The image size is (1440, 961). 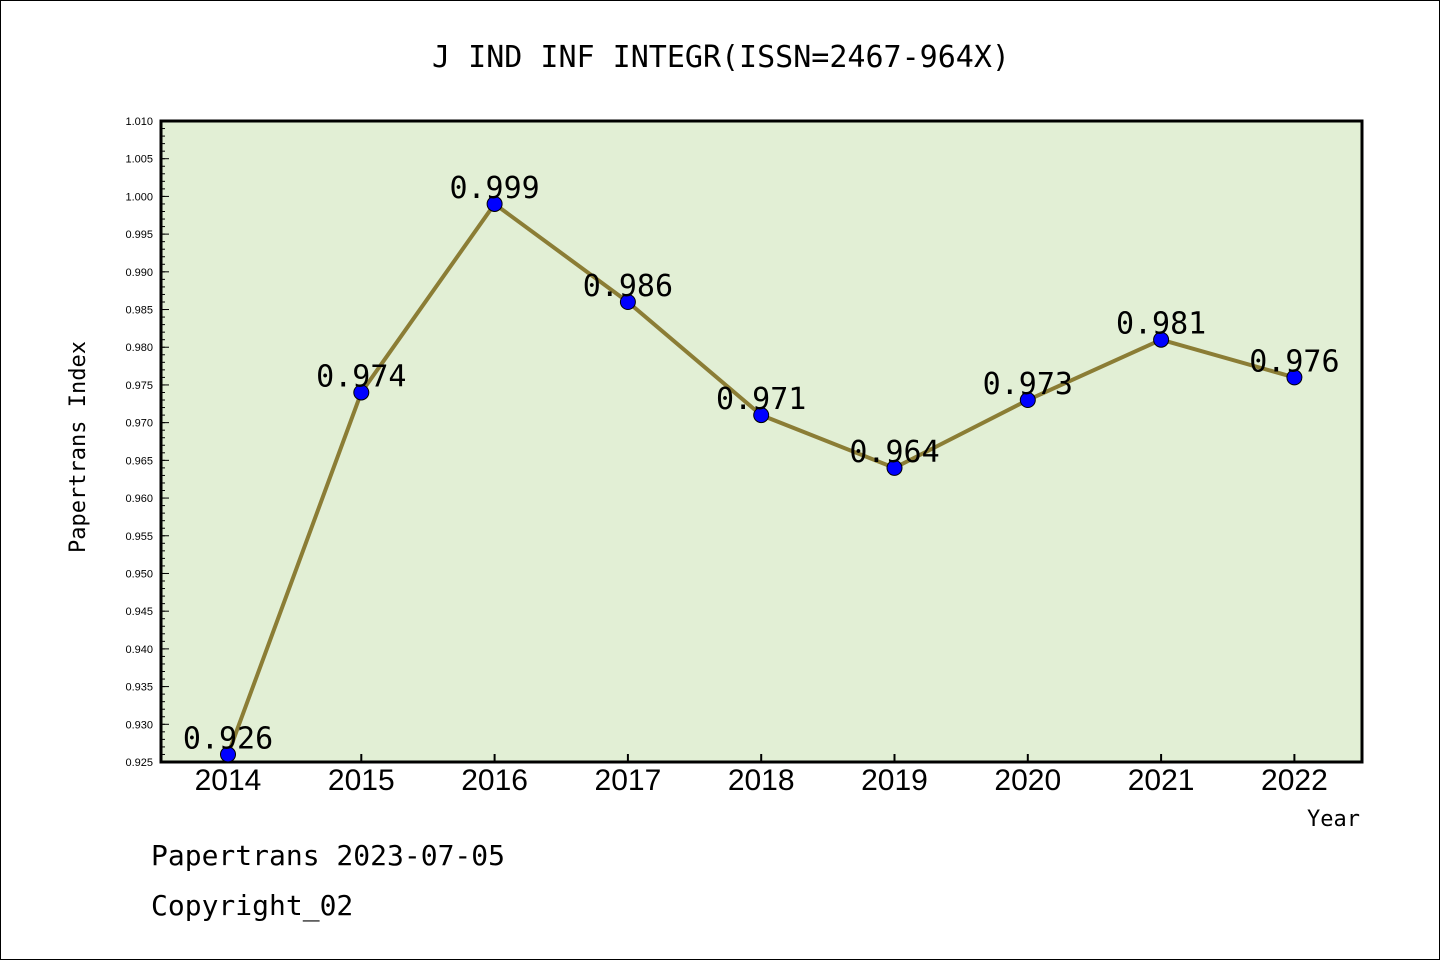 What do you see at coordinates (628, 780) in the screenshot?
I see `x-tick-label: 2017` at bounding box center [628, 780].